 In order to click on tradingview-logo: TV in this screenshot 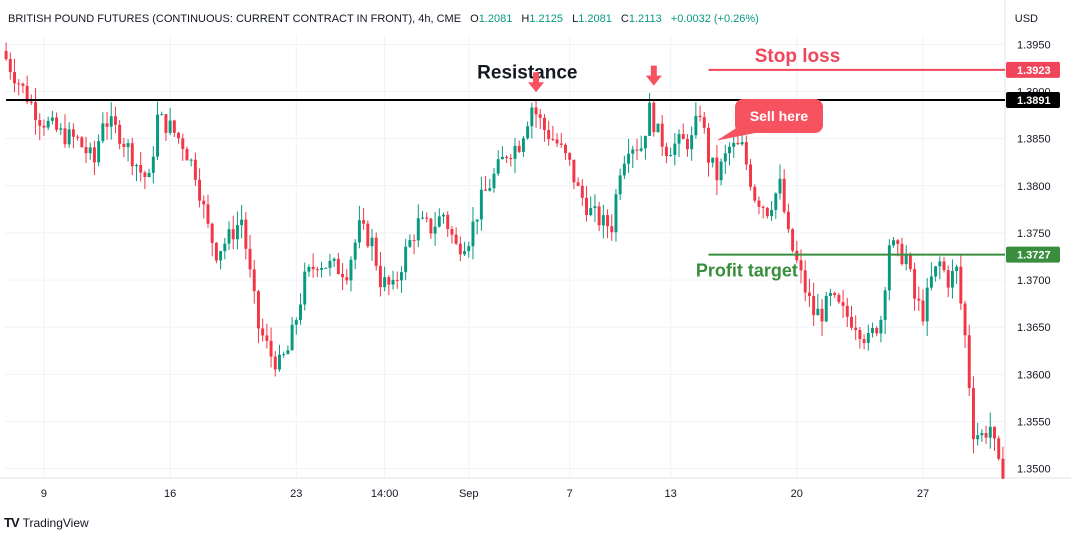, I will do `click(12, 522)`.